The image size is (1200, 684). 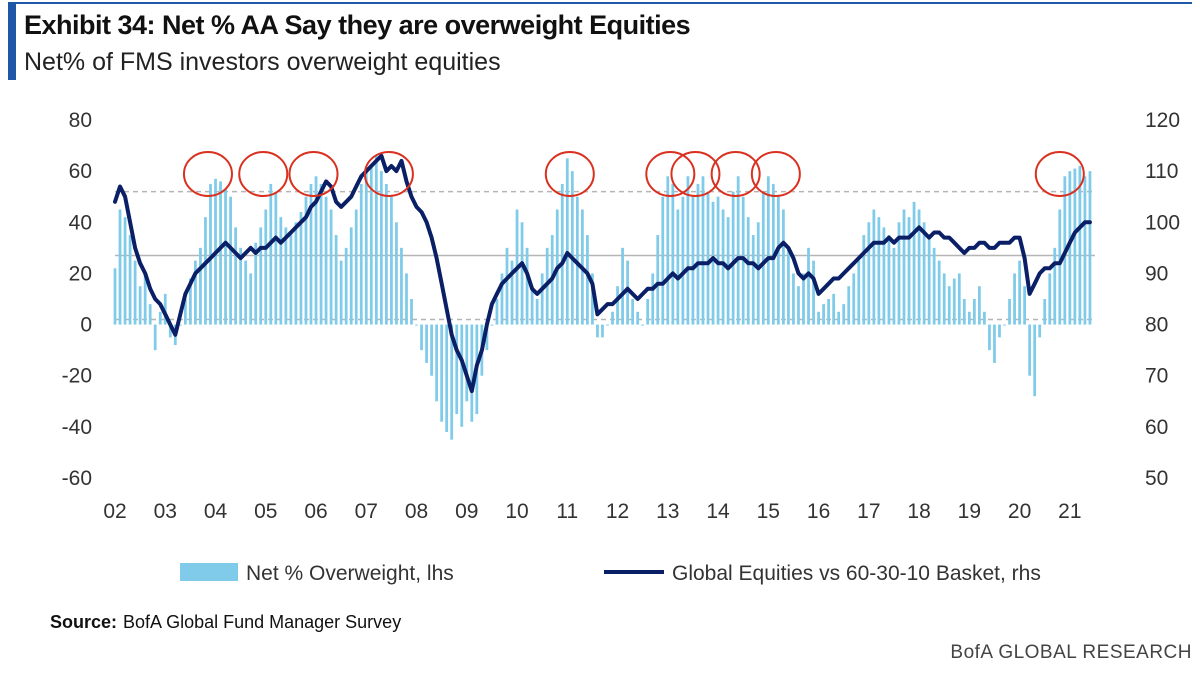 What do you see at coordinates (1161, 171) in the screenshot?
I see `y-right-tick-label: 110` at bounding box center [1161, 171].